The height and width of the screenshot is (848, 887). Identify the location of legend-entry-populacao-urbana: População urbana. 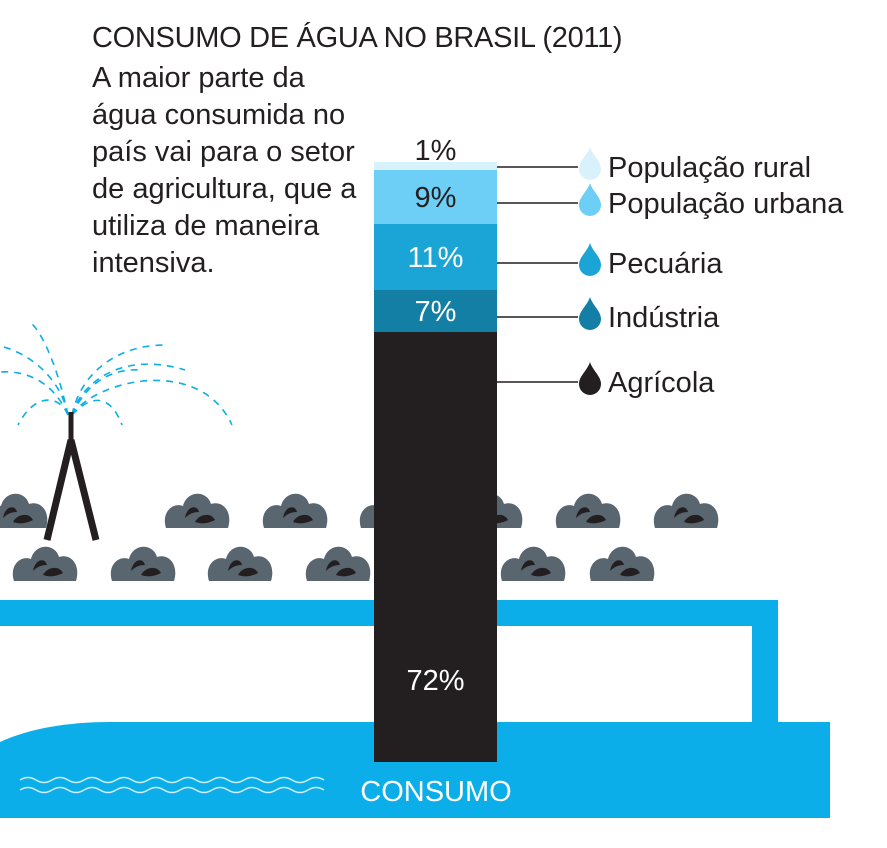
(726, 204).